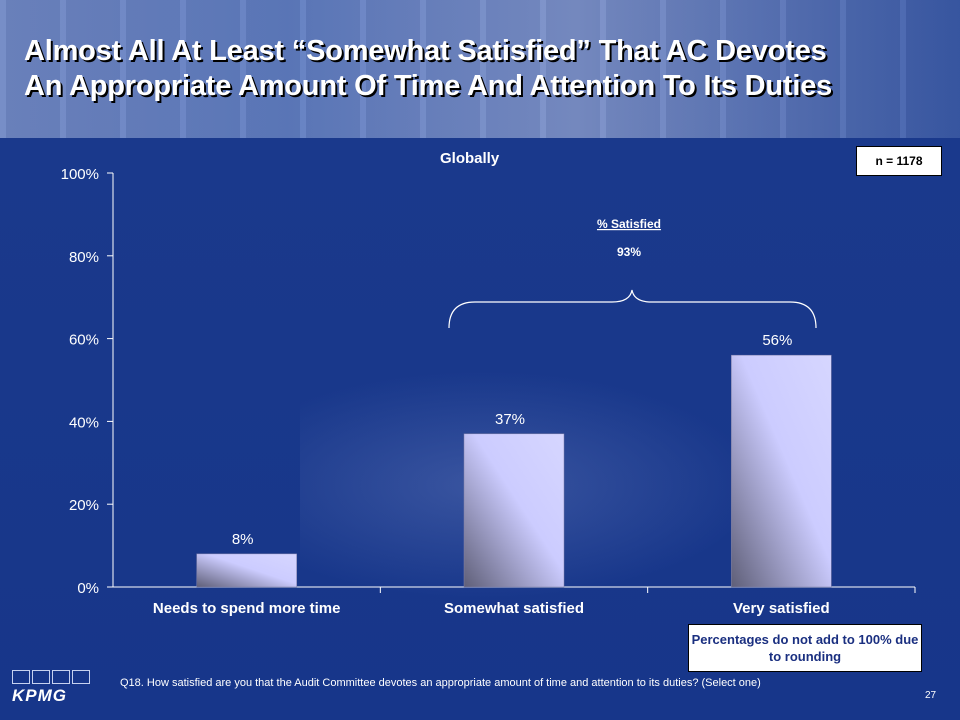  Describe the element at coordinates (88, 588) in the screenshot. I see `y-tick-label: 0%` at that location.